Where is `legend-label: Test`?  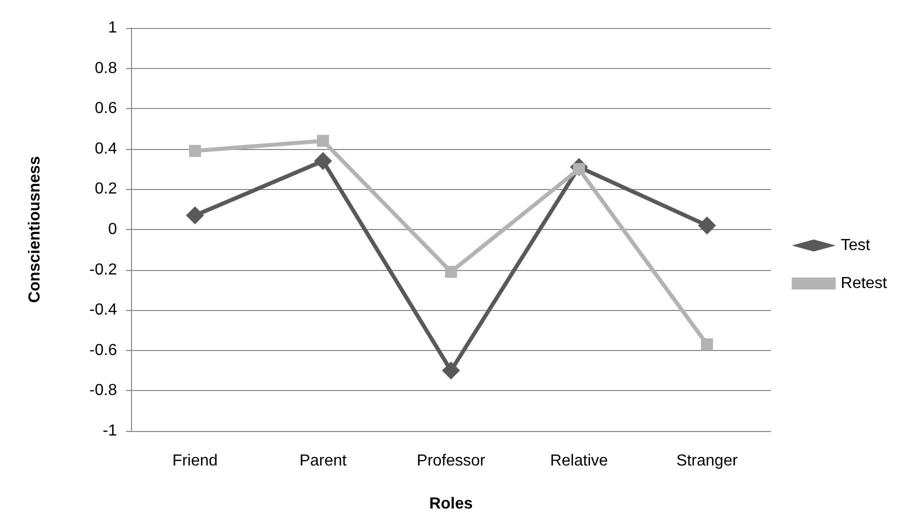
legend-label: Test is located at coordinates (855, 245).